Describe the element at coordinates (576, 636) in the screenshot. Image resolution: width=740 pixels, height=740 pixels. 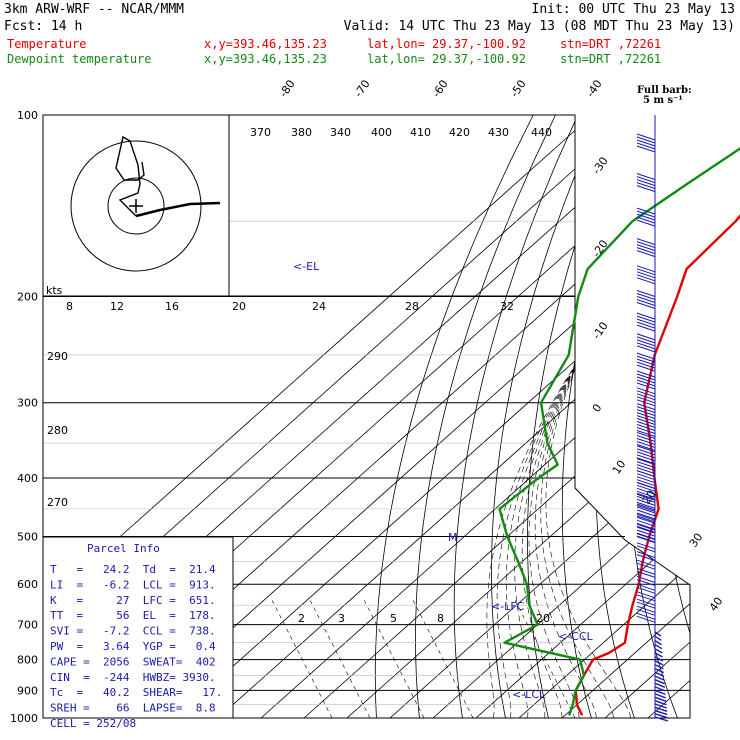
I see `level-marker: <-CCL` at that location.